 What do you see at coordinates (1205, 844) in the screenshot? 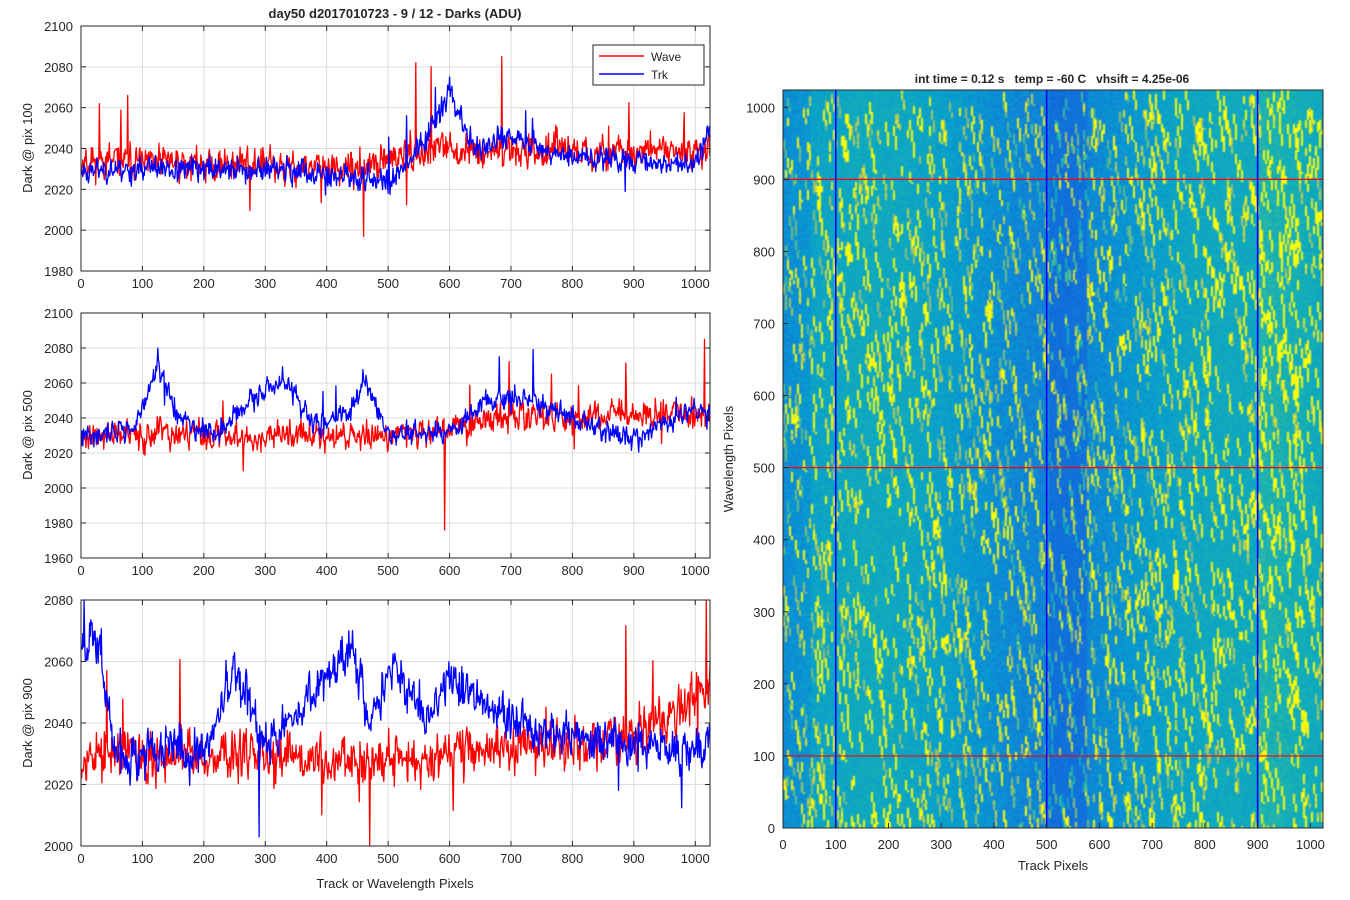
I see `heatmap-tick-label-x: 800` at bounding box center [1205, 844].